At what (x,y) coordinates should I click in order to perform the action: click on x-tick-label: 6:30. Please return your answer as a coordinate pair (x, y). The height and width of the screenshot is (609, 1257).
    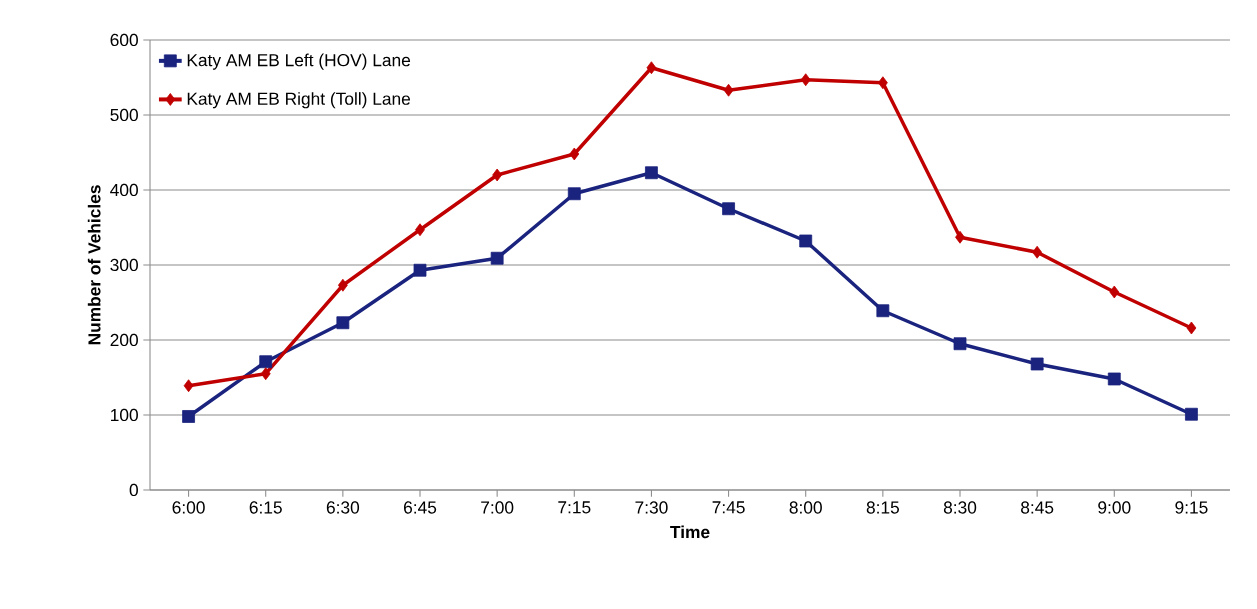
    Looking at the image, I should click on (343, 507).